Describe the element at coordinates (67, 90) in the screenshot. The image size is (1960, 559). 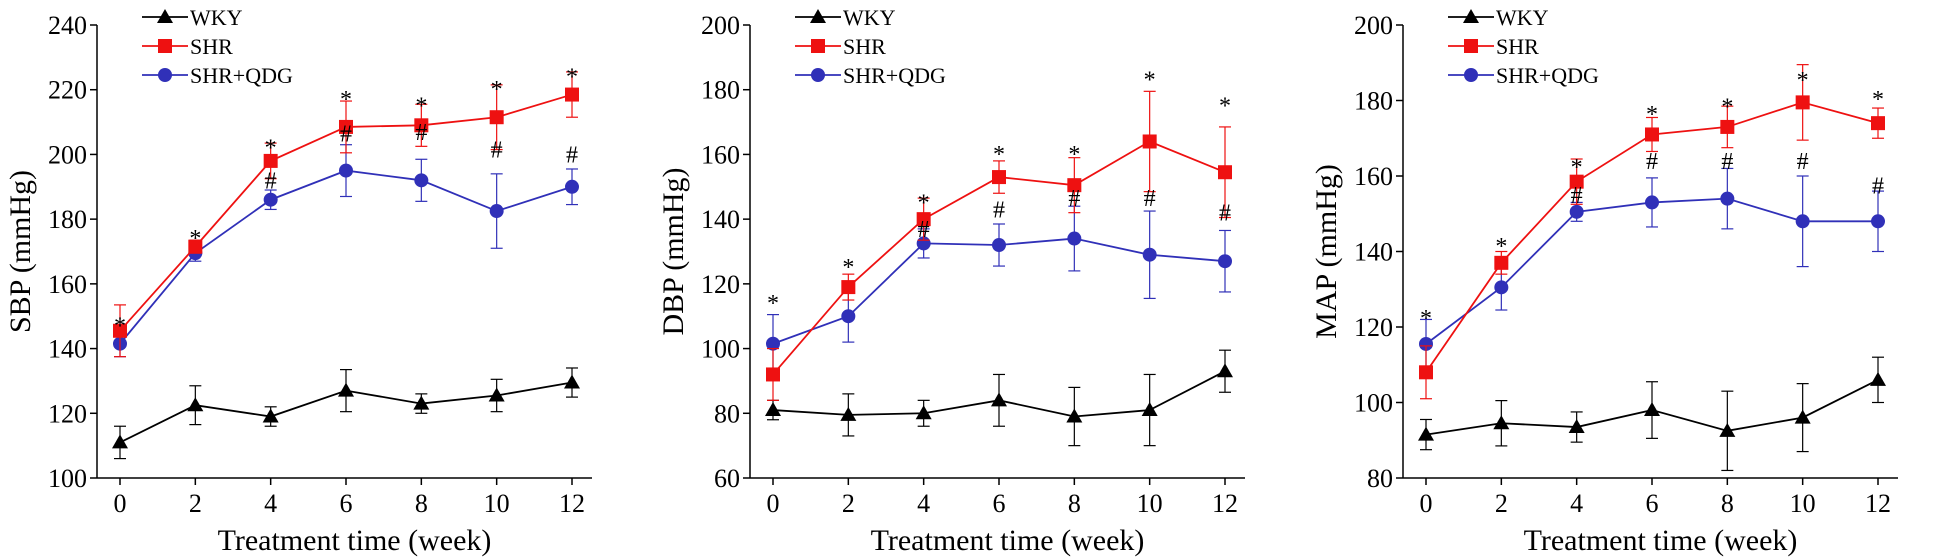
I see `y-tick-label: 220` at that location.